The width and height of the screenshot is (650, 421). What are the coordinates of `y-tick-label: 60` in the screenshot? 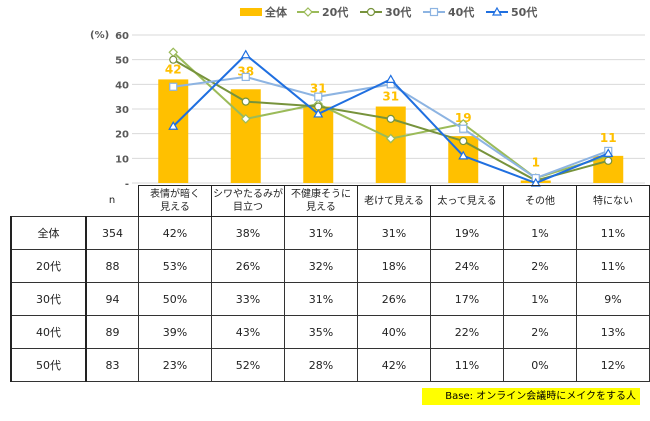 It's located at (122, 36).